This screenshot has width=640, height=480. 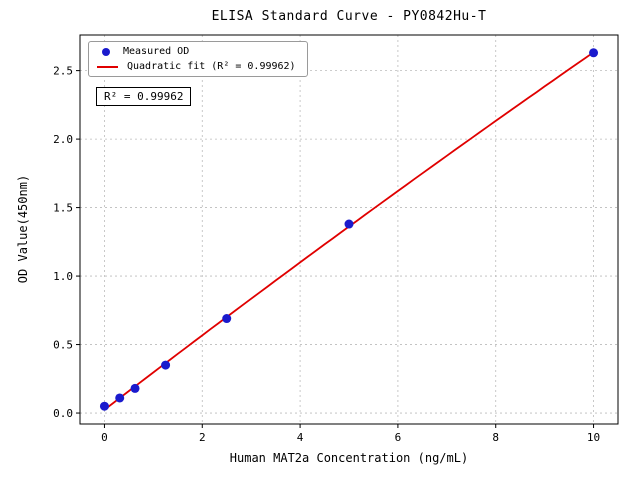 What do you see at coordinates (104, 437) in the screenshot?
I see `svg-text: 0` at bounding box center [104, 437].